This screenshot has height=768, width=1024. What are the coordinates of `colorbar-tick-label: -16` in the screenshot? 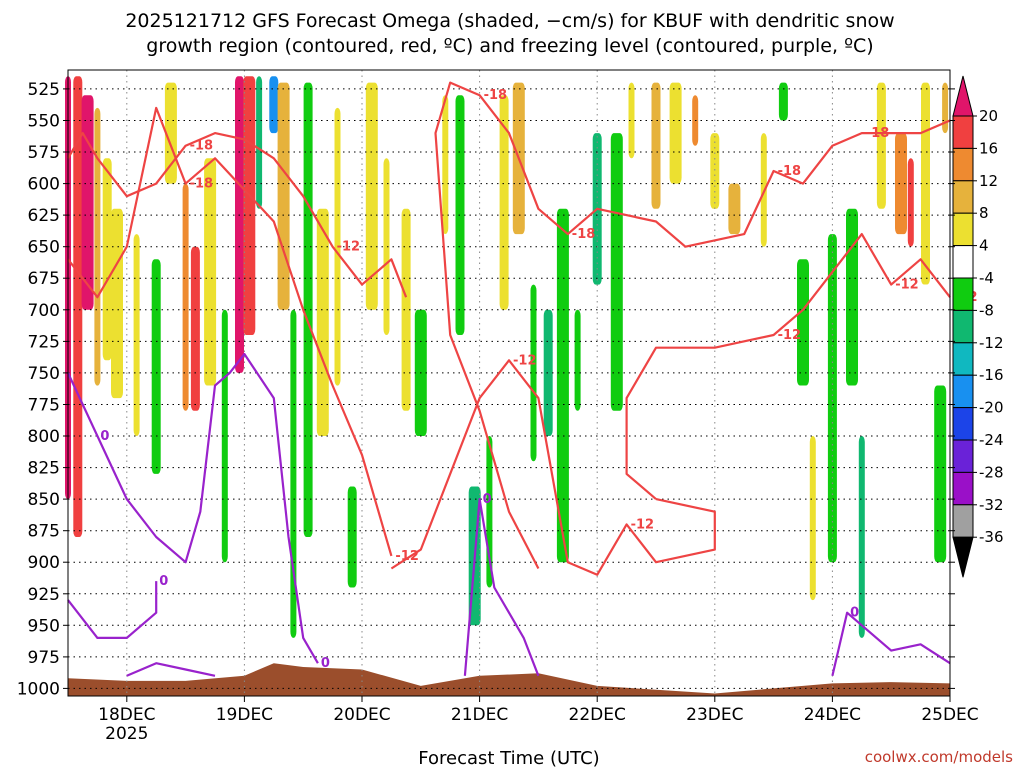 It's located at (991, 375).